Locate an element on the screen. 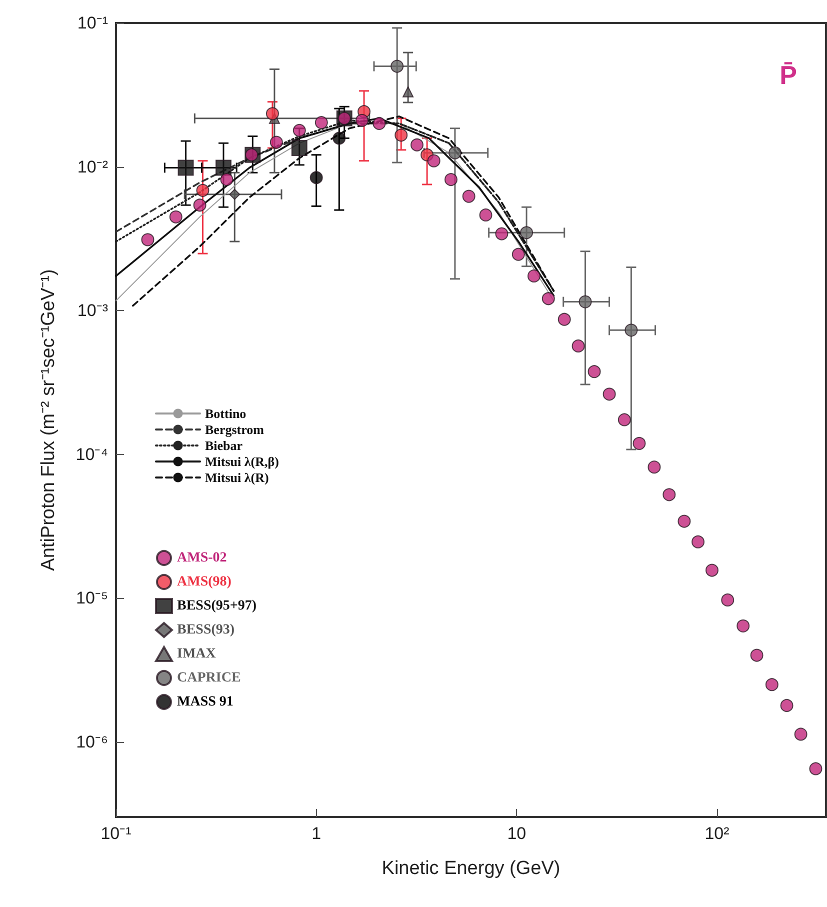  legend-label: Bergstrom is located at coordinates (234, 429).